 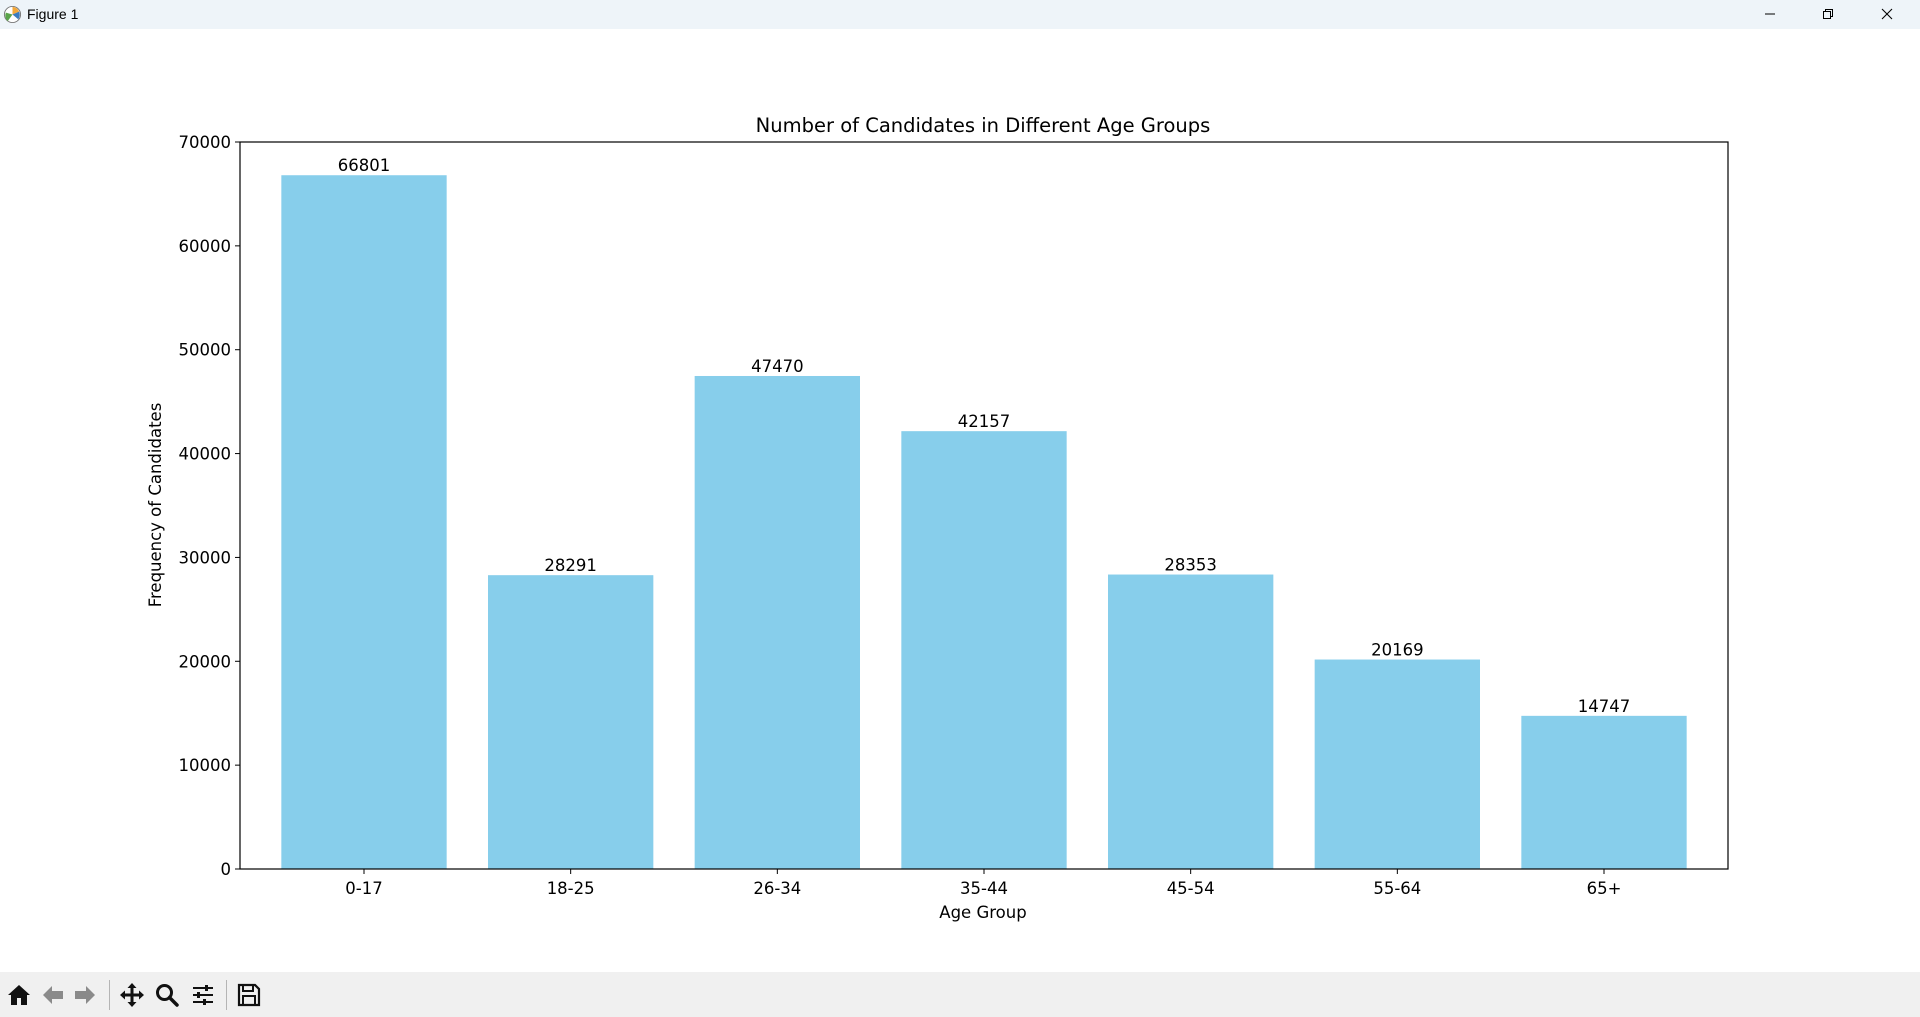 I want to click on bar-value-label: 28291, so click(x=570, y=565).